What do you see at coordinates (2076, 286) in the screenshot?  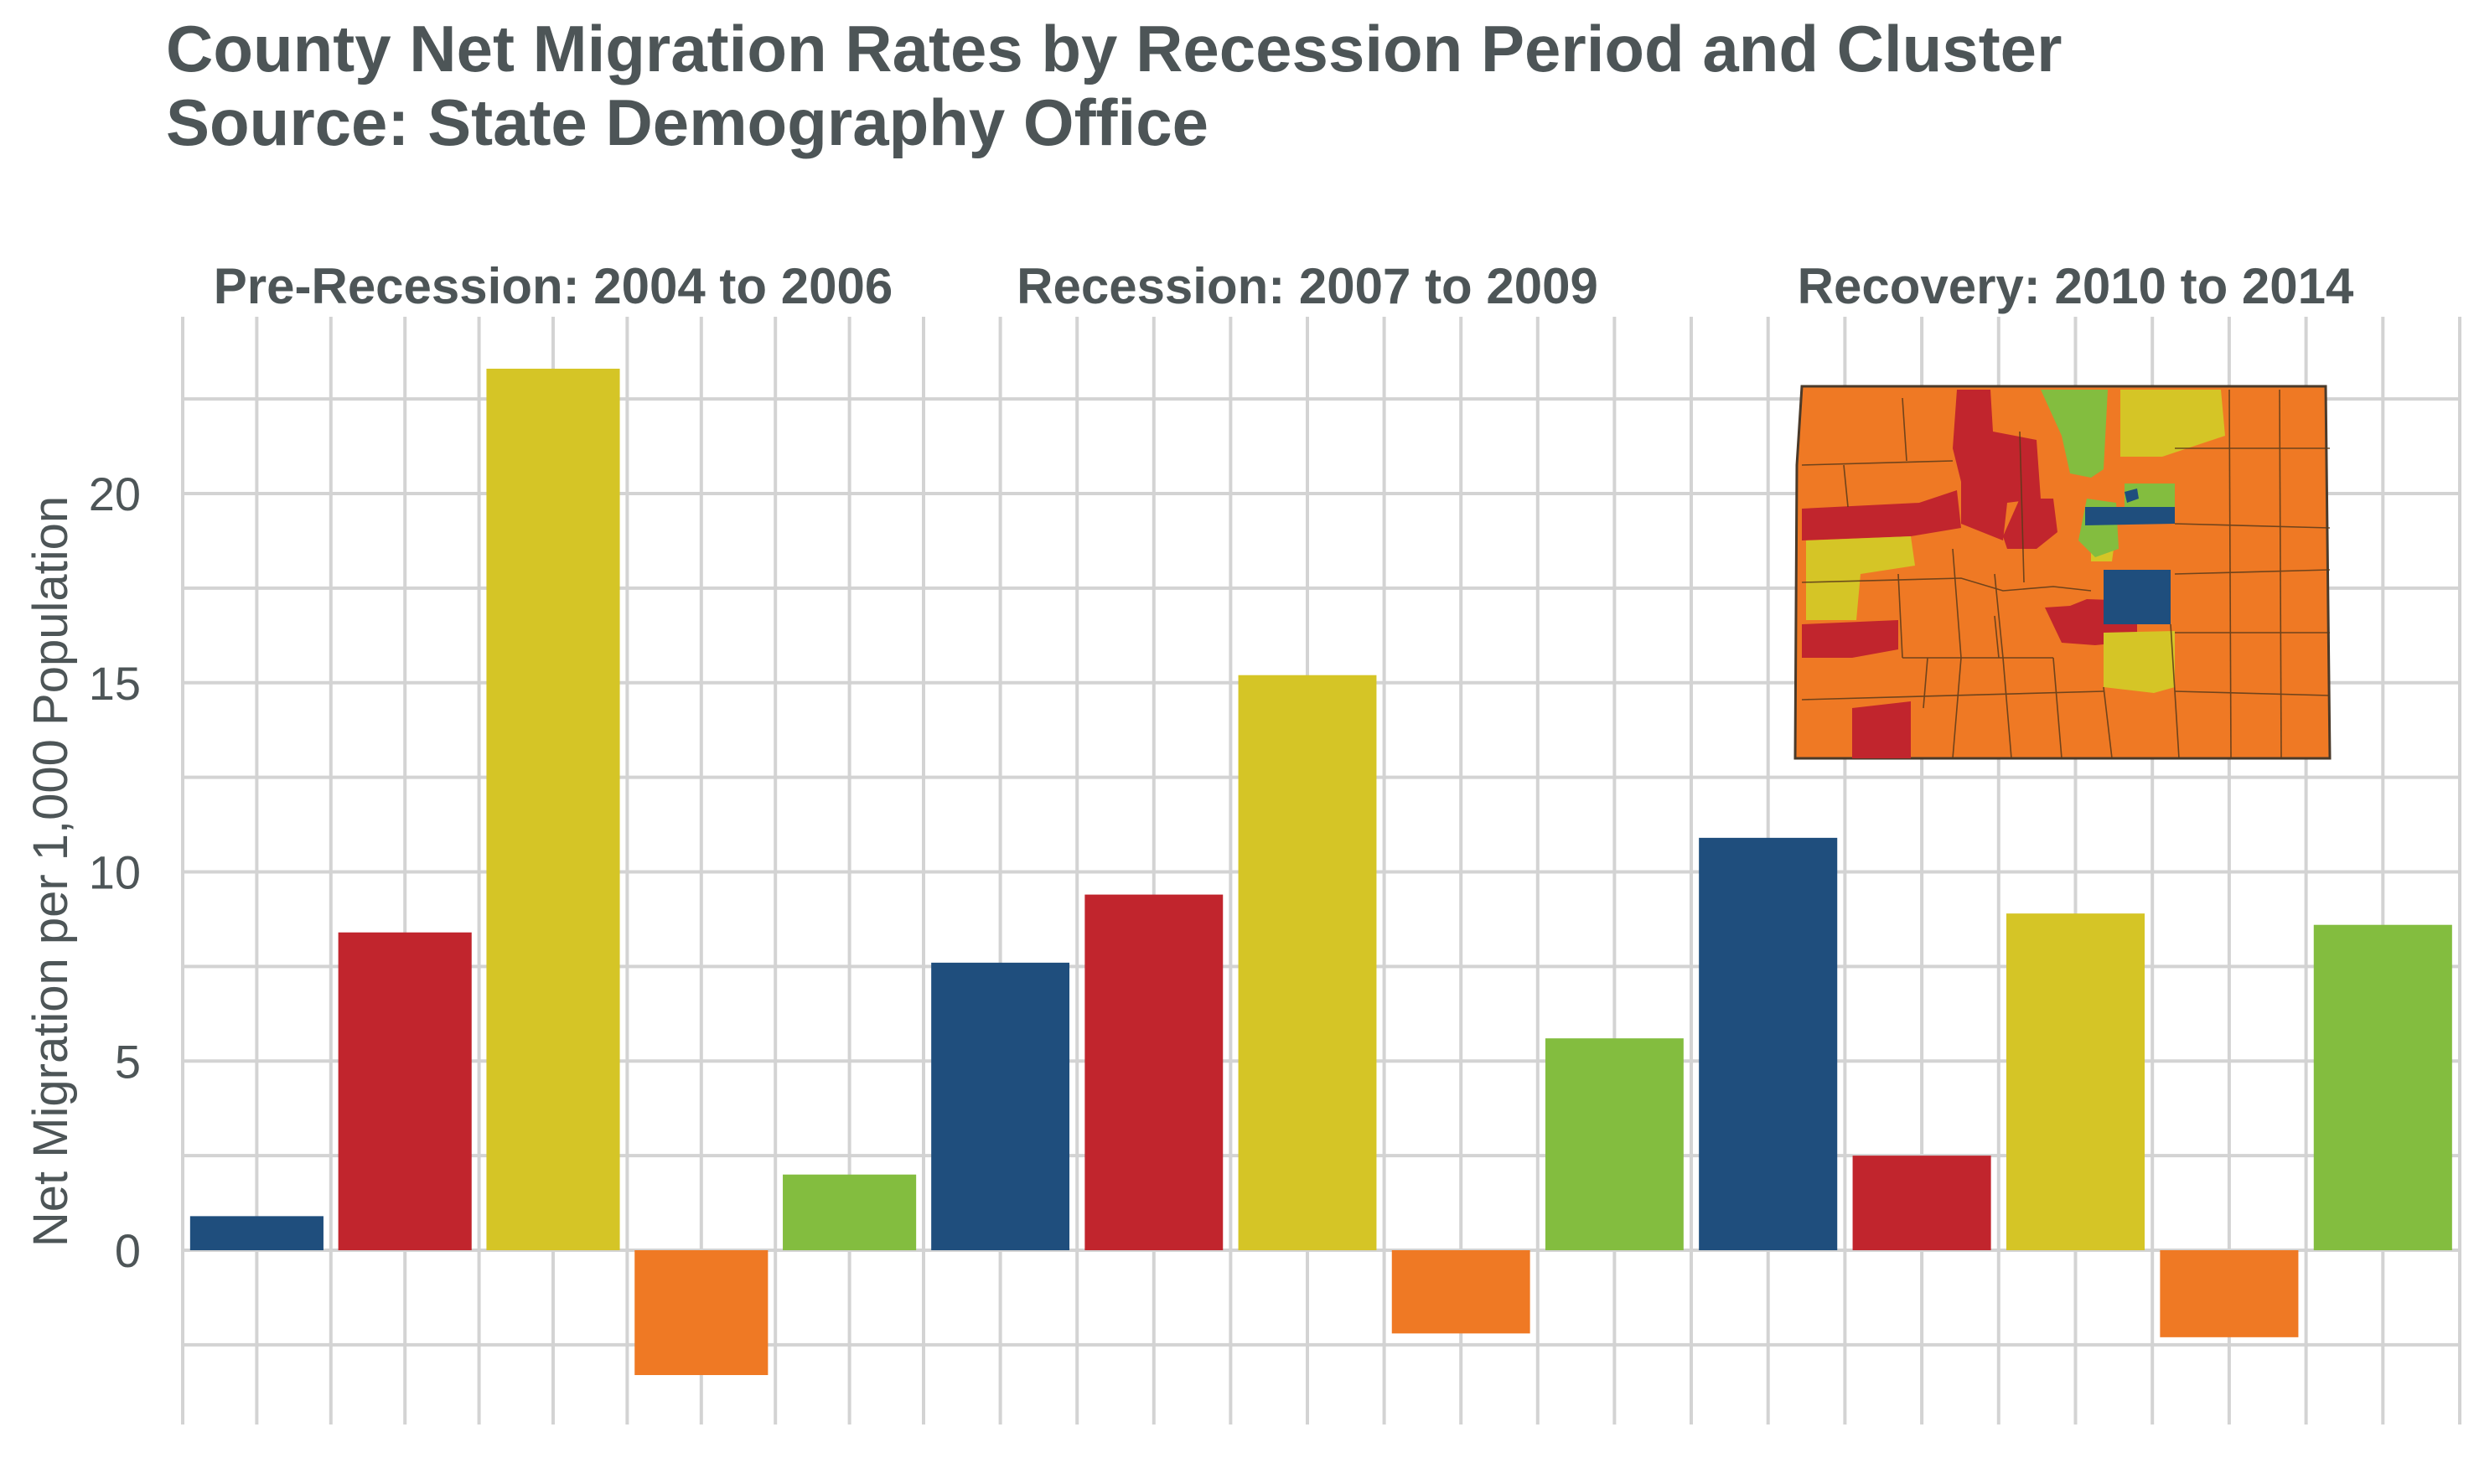 I see `panel-title: Recovery: 2010 to 2014` at bounding box center [2076, 286].